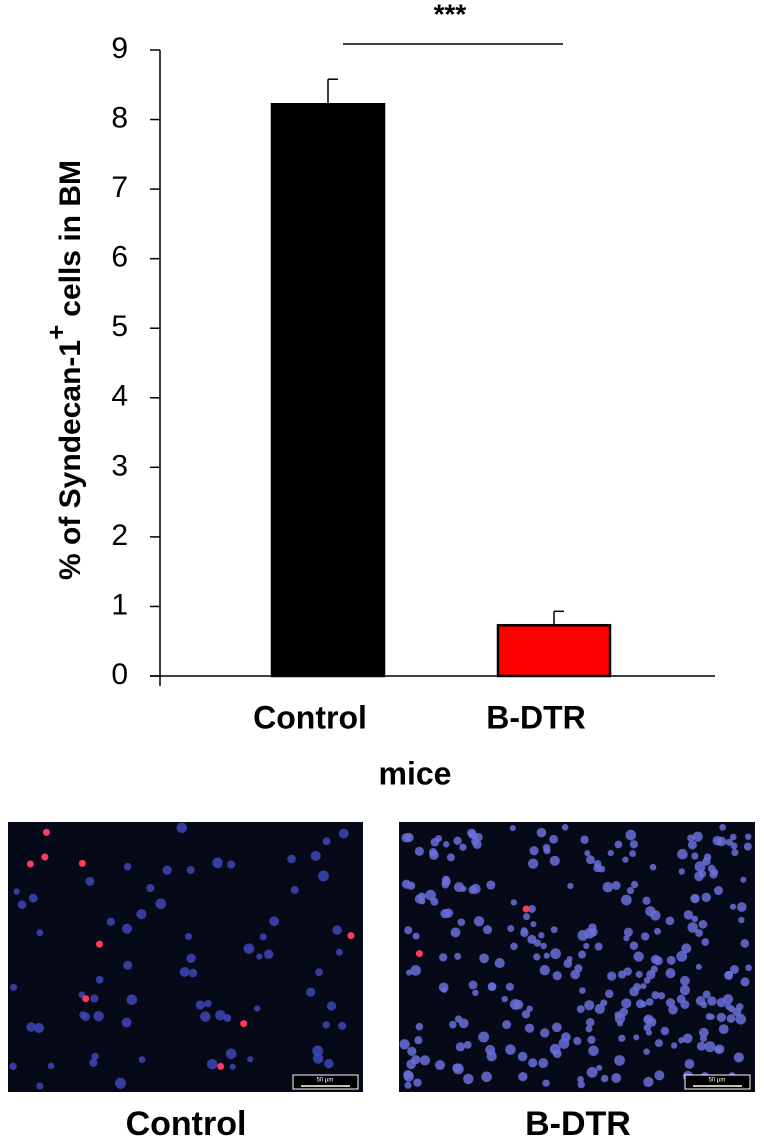 The height and width of the screenshot is (1147, 764). I want to click on y-tick-label: 3, so click(119, 465).